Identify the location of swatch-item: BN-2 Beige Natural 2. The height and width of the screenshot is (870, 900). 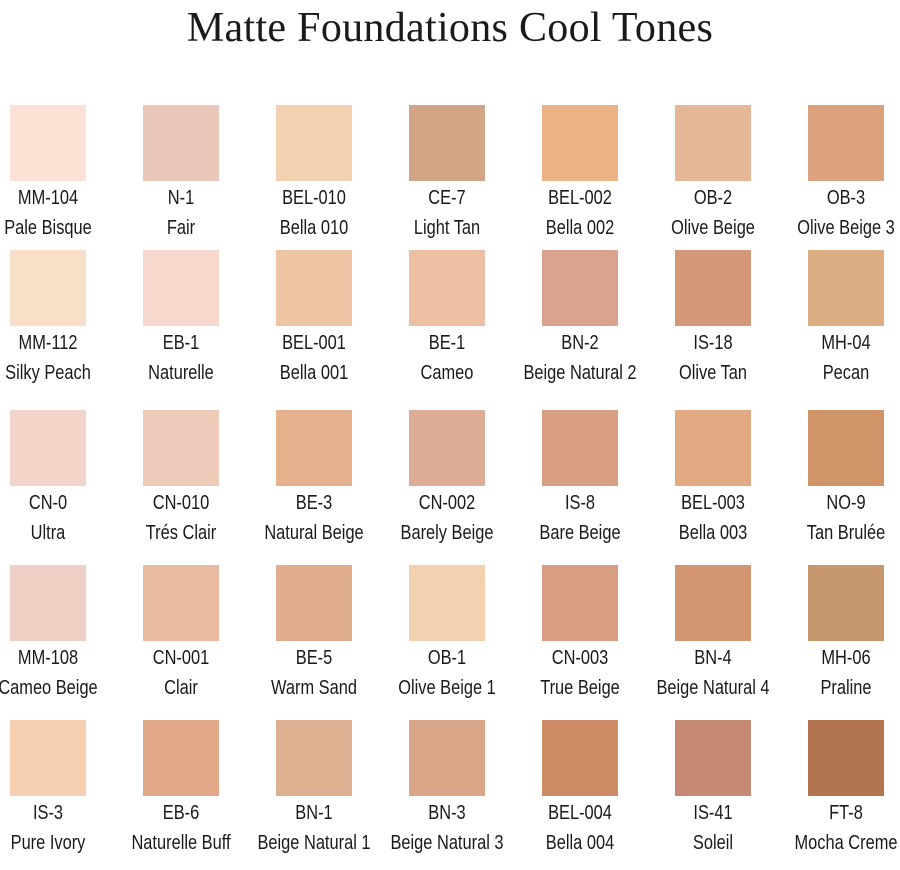
(580, 325).